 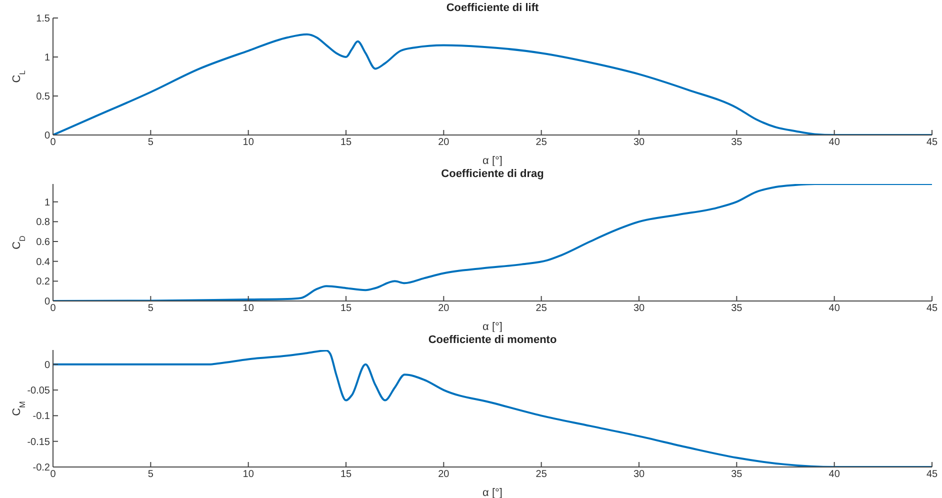 What do you see at coordinates (41, 468) in the screenshot?
I see `y-tick-label: -0.2` at bounding box center [41, 468].